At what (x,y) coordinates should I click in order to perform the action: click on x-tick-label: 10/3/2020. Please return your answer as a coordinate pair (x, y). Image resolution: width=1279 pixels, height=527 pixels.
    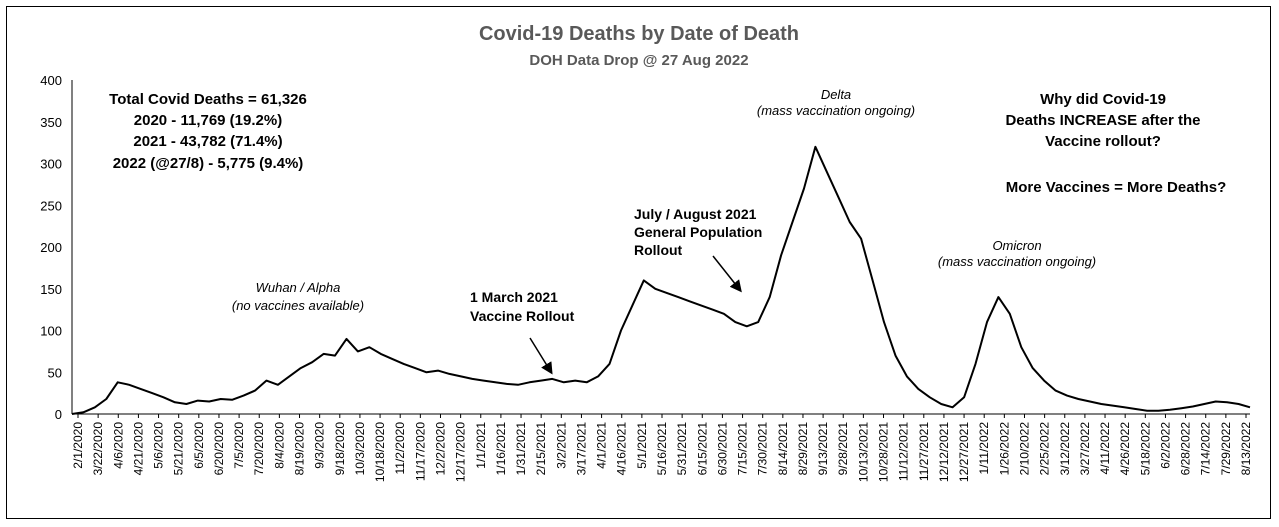
    Looking at the image, I should click on (360, 449).